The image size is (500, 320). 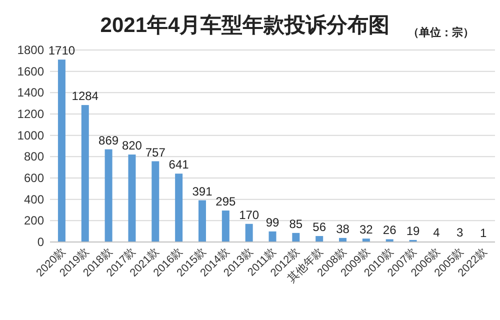 What do you see at coordinates (273, 222) in the screenshot?
I see `data-label: 99` at bounding box center [273, 222].